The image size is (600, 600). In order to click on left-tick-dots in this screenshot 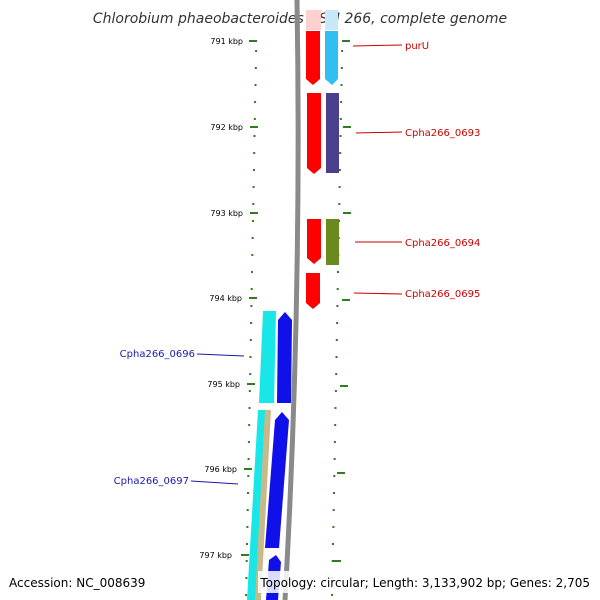, I will do `click(251, 323)`.